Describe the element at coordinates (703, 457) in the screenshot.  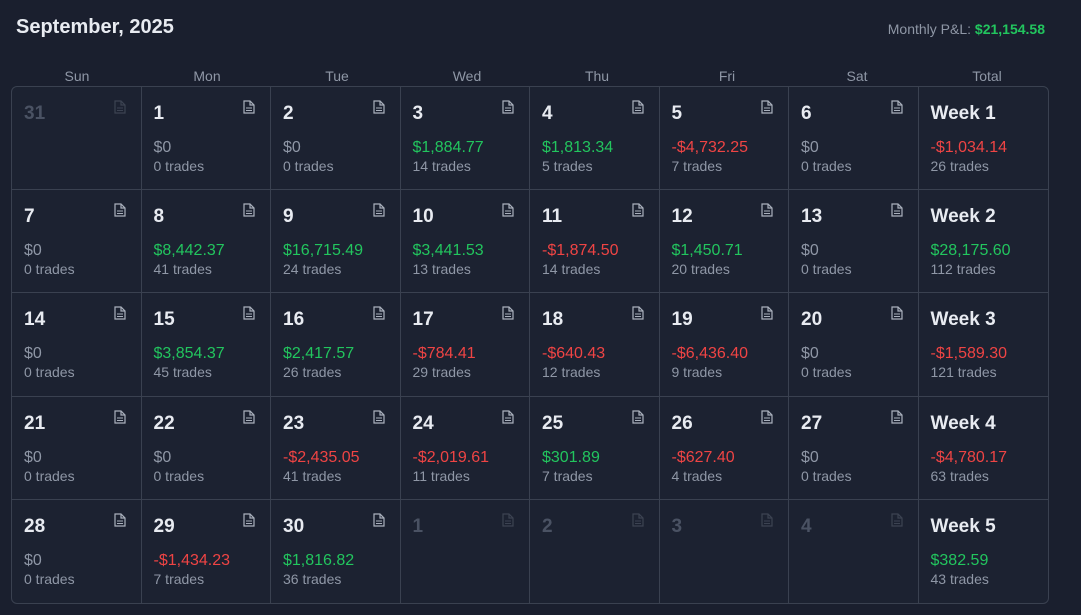
I see `day-pnl: -$627.40` at that location.